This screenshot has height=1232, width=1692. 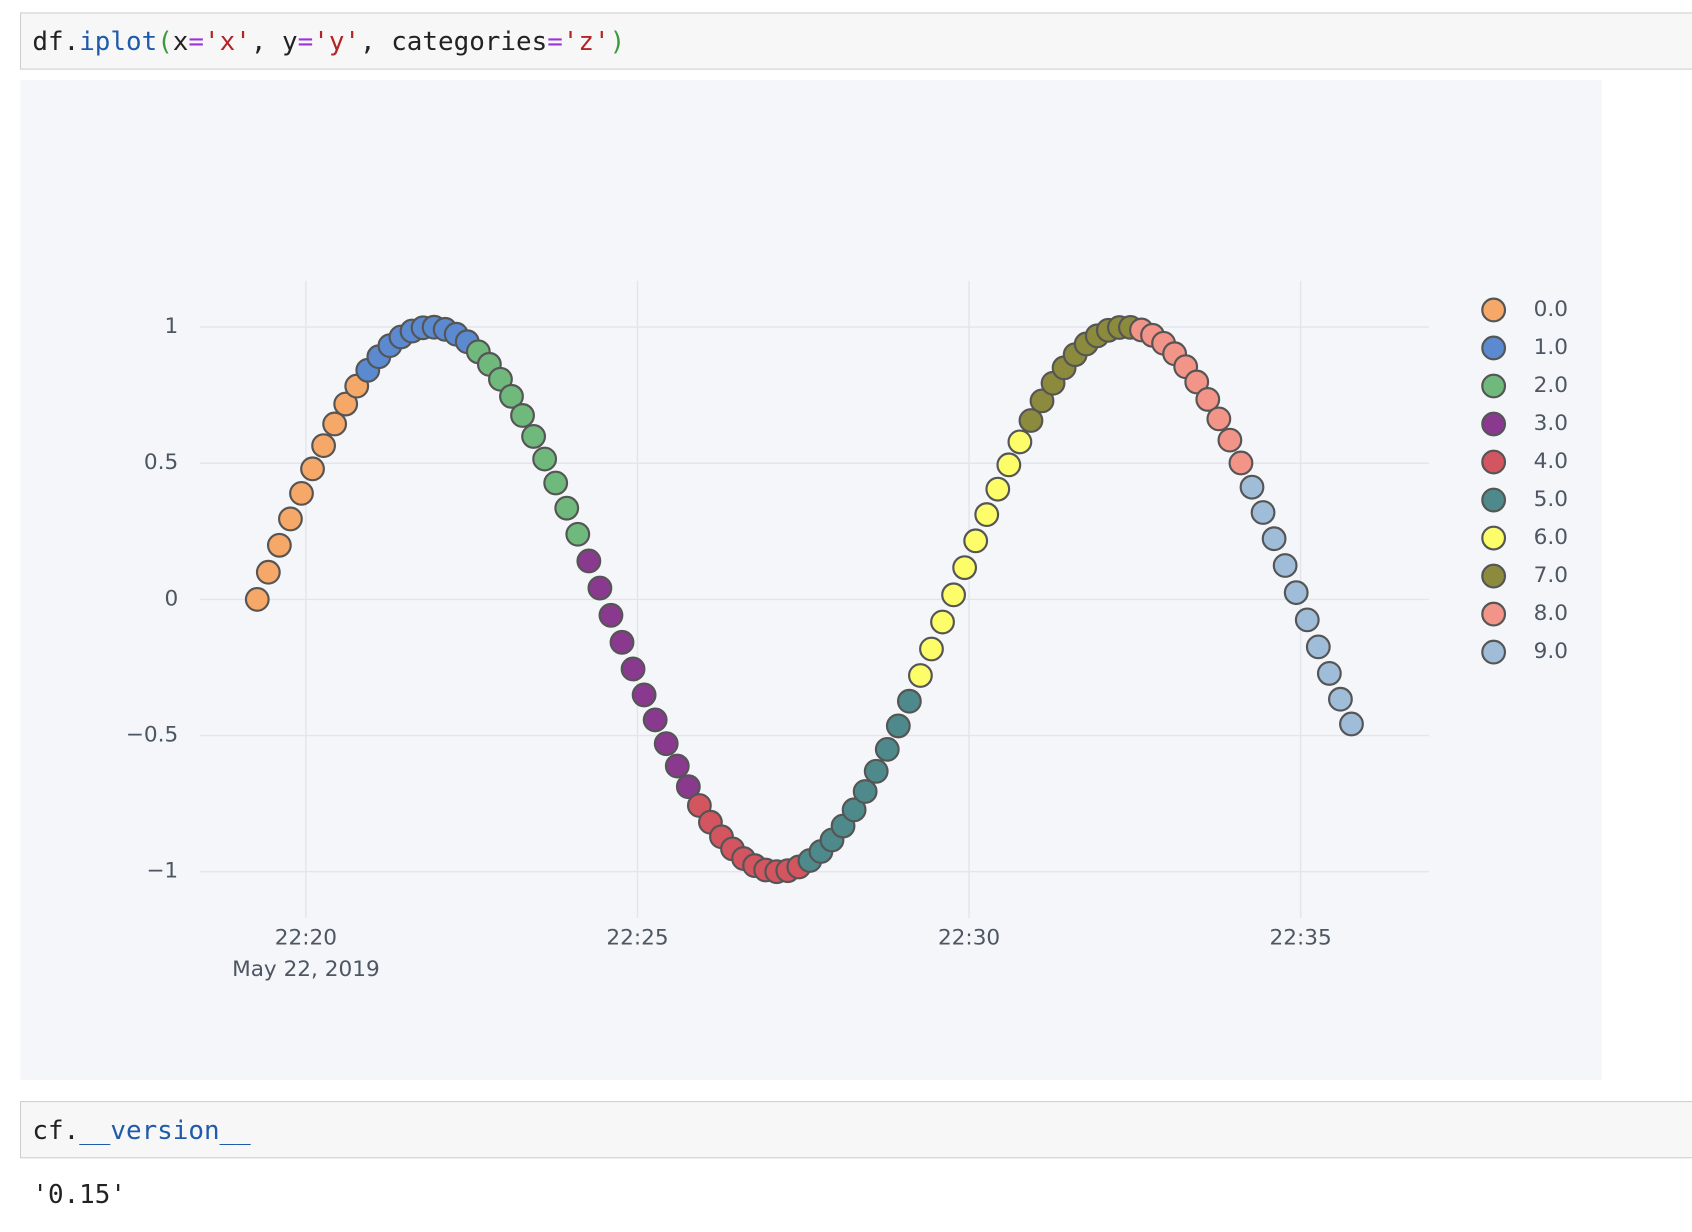 I want to click on code-token: df., so click(x=55, y=42).